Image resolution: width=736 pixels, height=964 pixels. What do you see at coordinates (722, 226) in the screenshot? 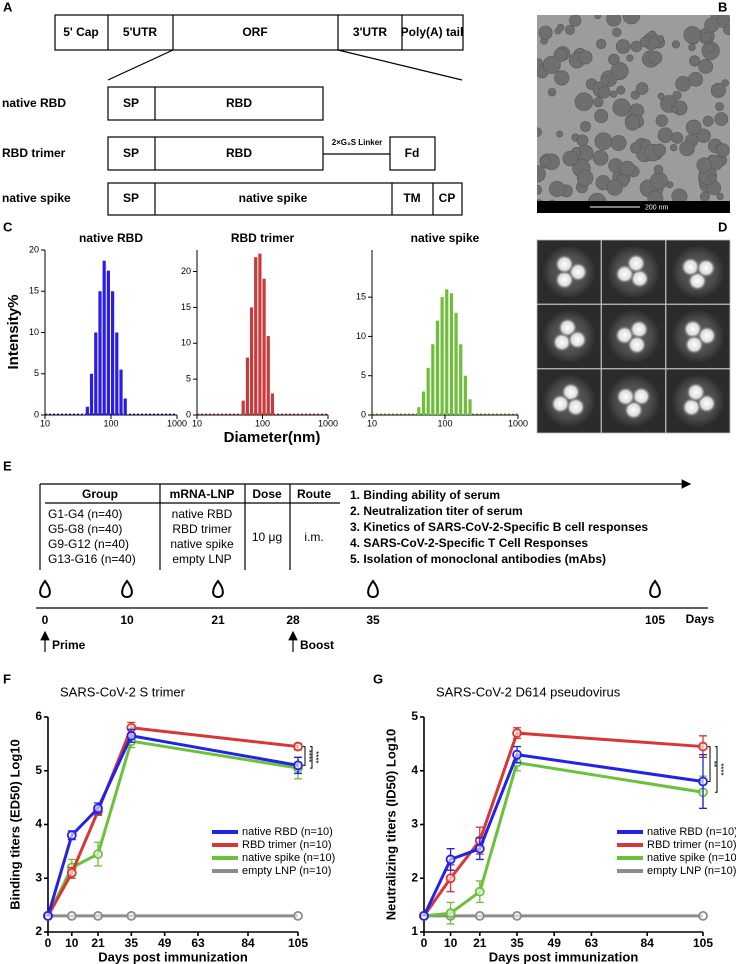
I see `panel-label: D` at bounding box center [722, 226].